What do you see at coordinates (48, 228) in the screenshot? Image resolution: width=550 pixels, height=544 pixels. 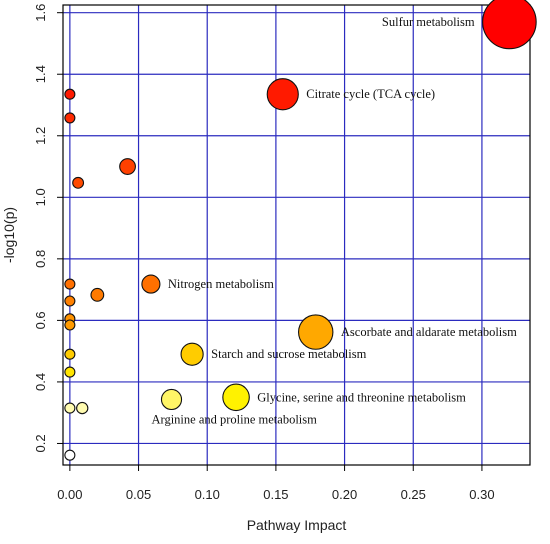 I see `y-axis-ticks: 0.2 0.4 0.6 0.8 1.0 1.2 1.4 1.6` at bounding box center [48, 228].